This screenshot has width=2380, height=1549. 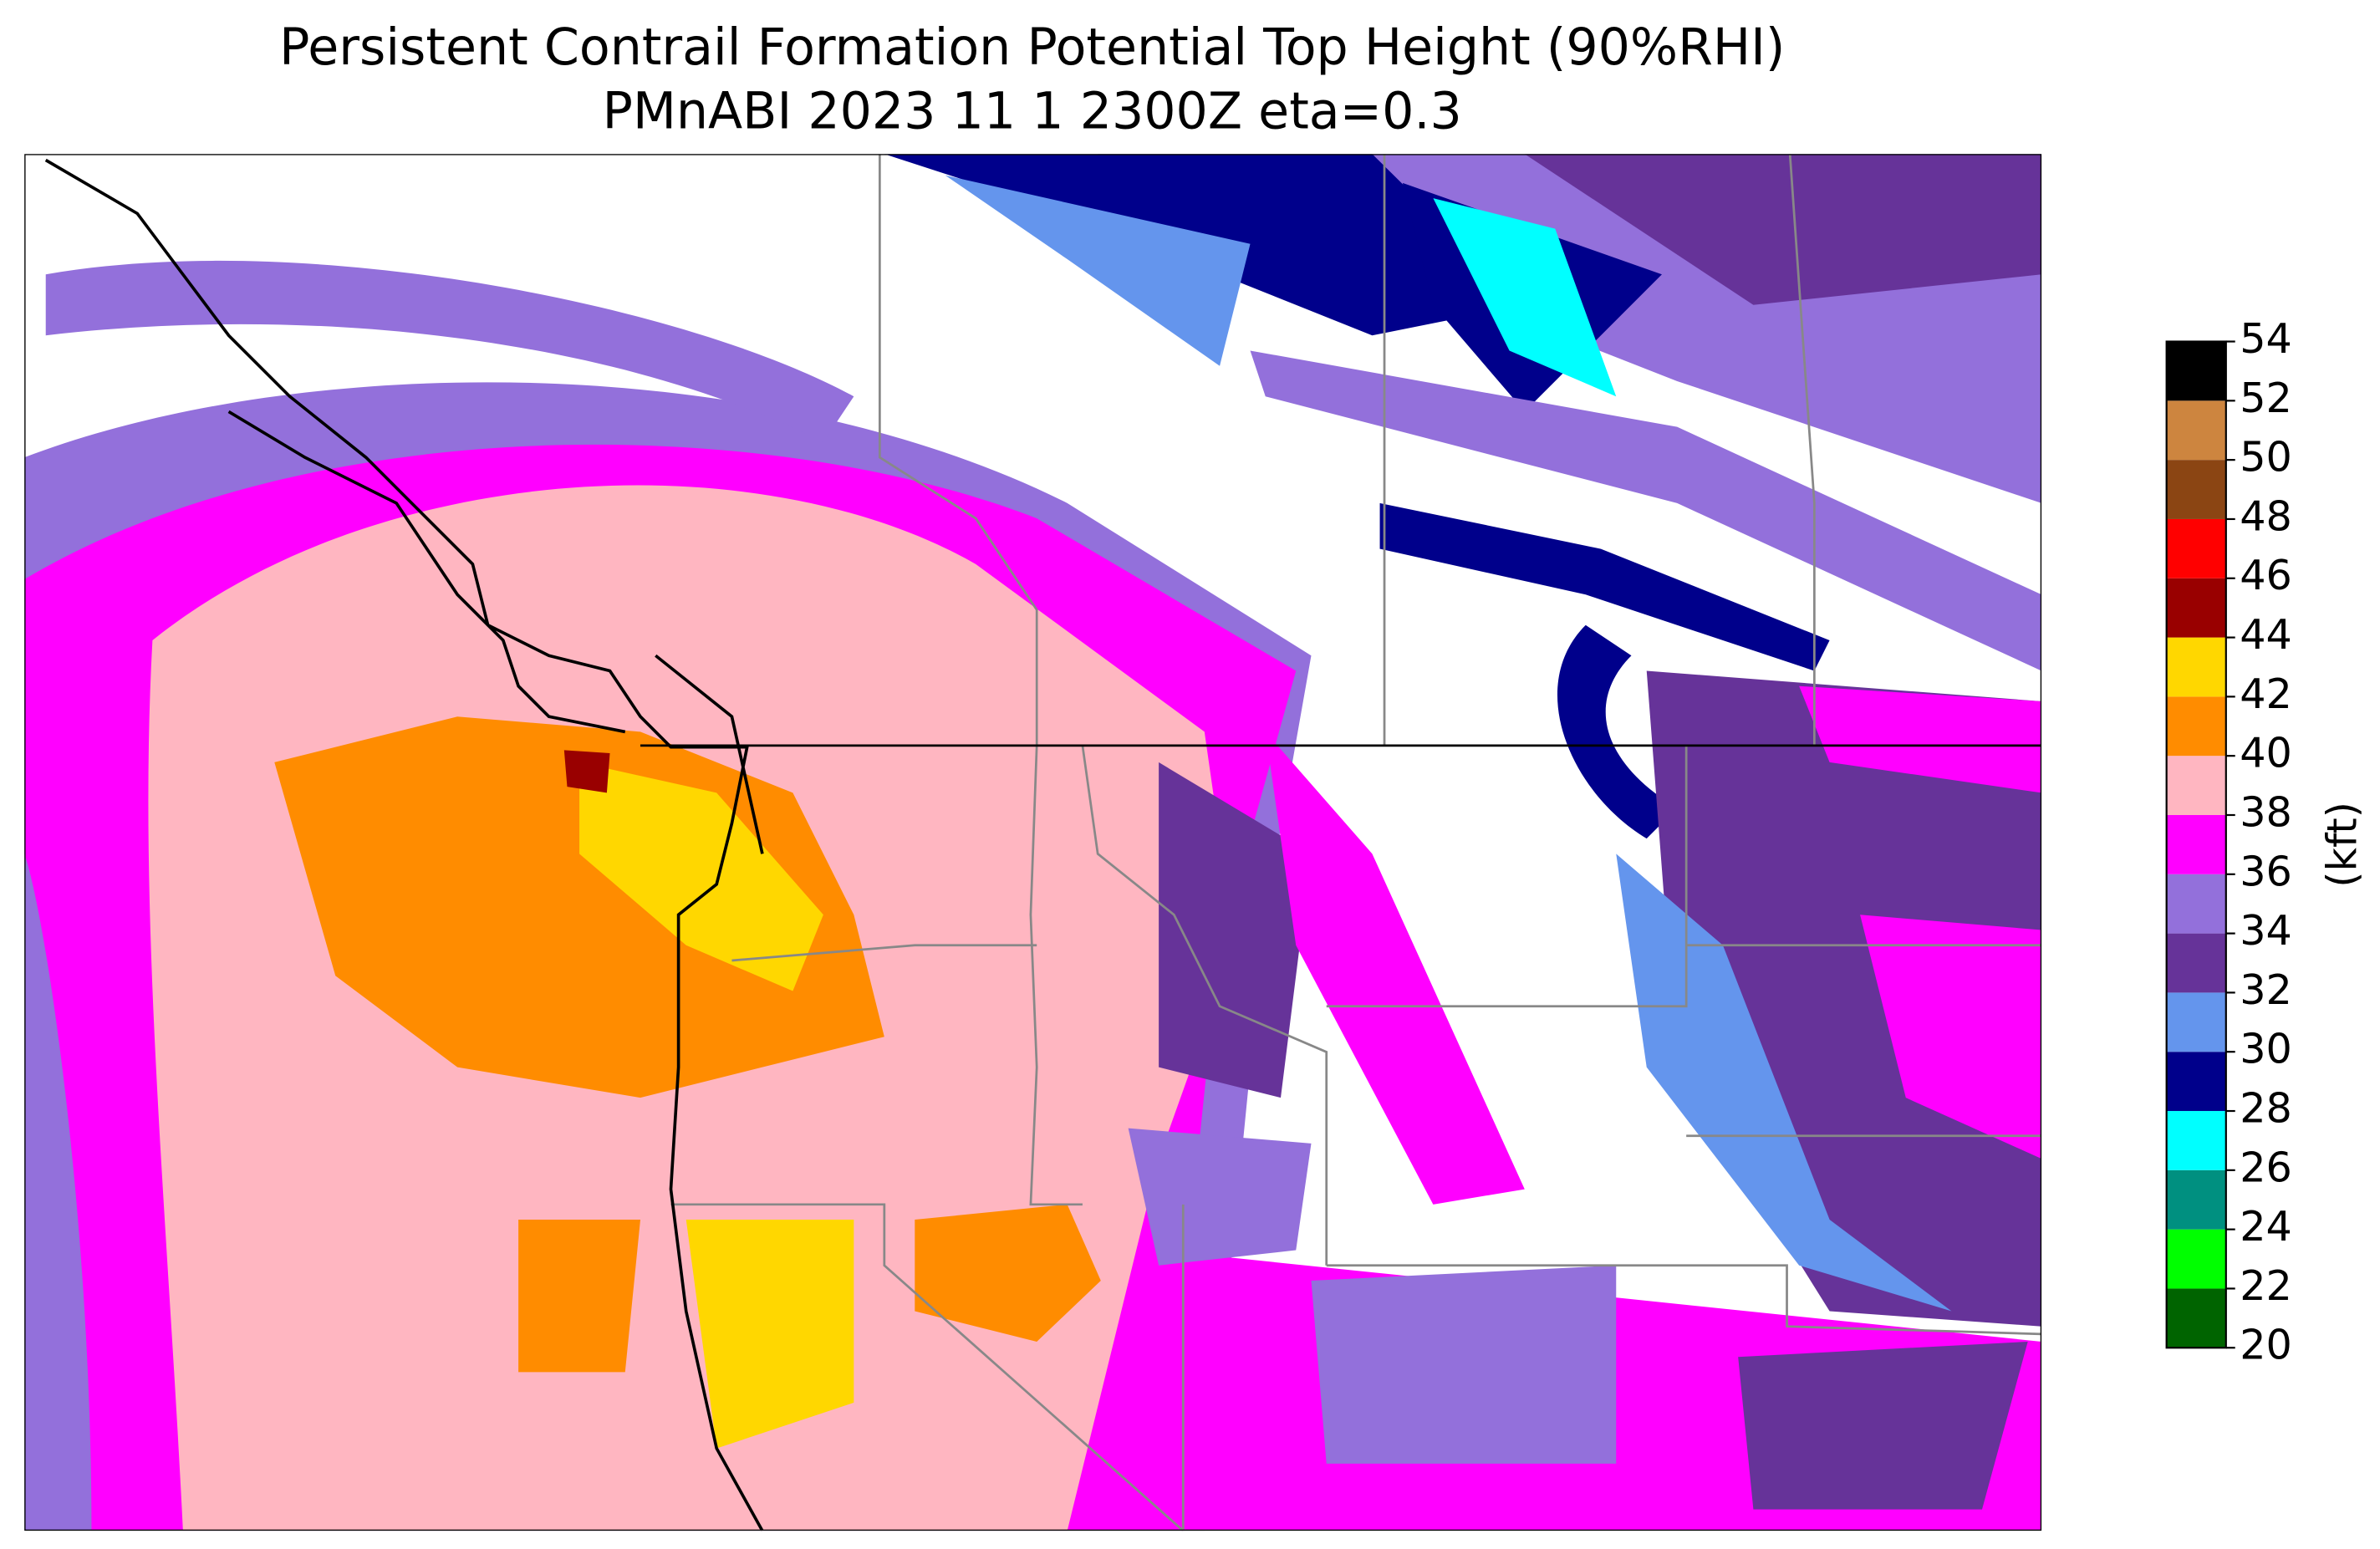 What do you see at coordinates (2266, 634) in the screenshot?
I see `colorbar-tick-label: 44` at bounding box center [2266, 634].